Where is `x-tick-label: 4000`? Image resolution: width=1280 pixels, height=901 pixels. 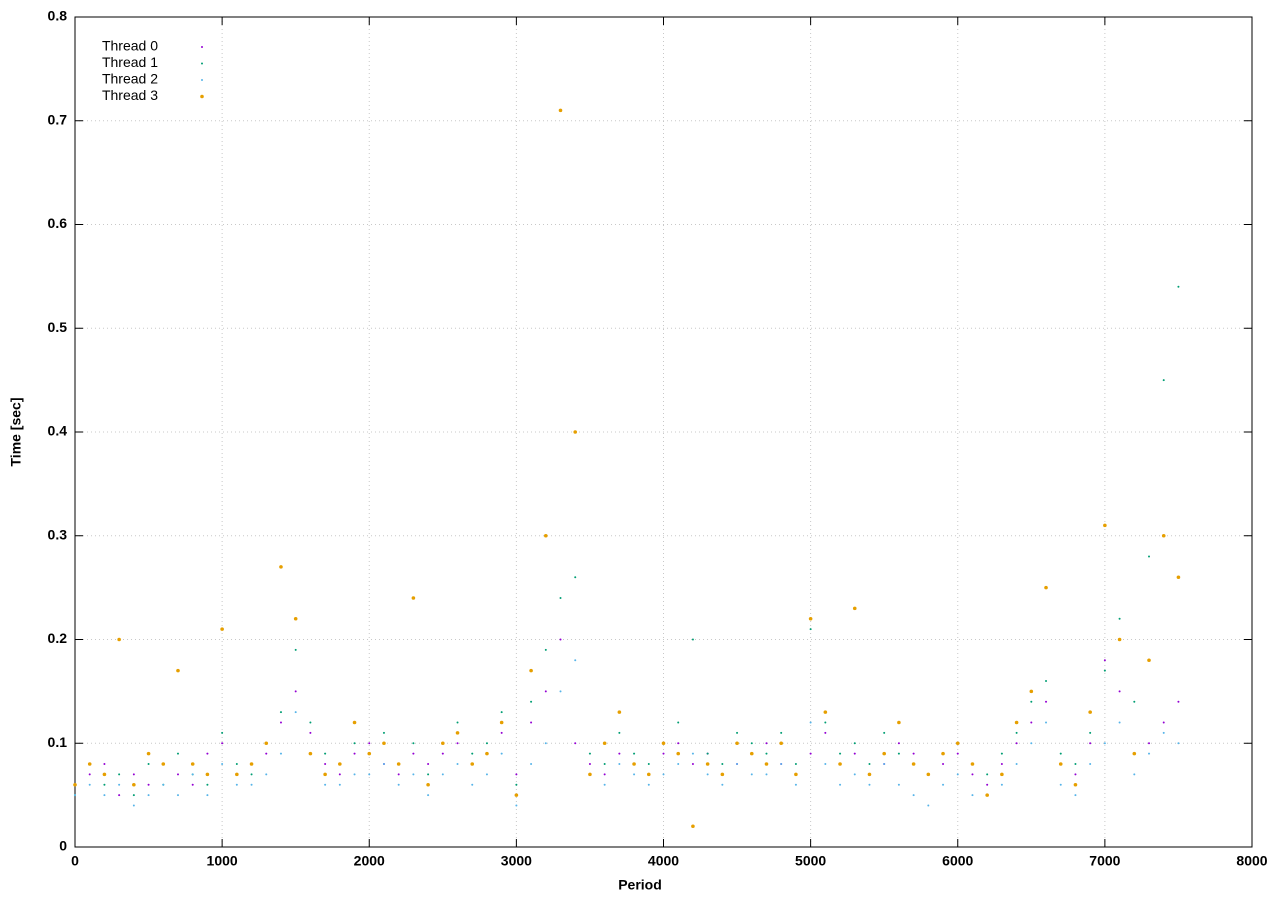
x-tick-label: 4000 is located at coordinates (663, 861).